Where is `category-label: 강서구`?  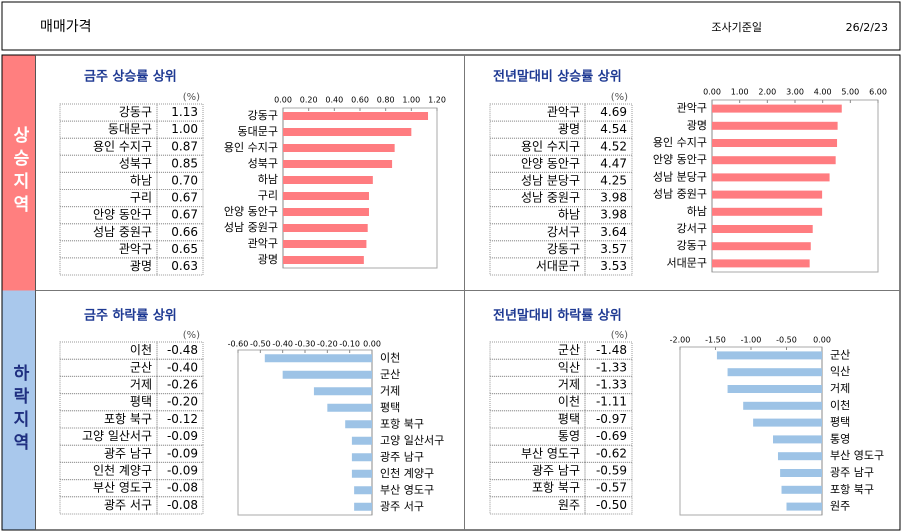
category-label: 강서구 is located at coordinates (692, 228).